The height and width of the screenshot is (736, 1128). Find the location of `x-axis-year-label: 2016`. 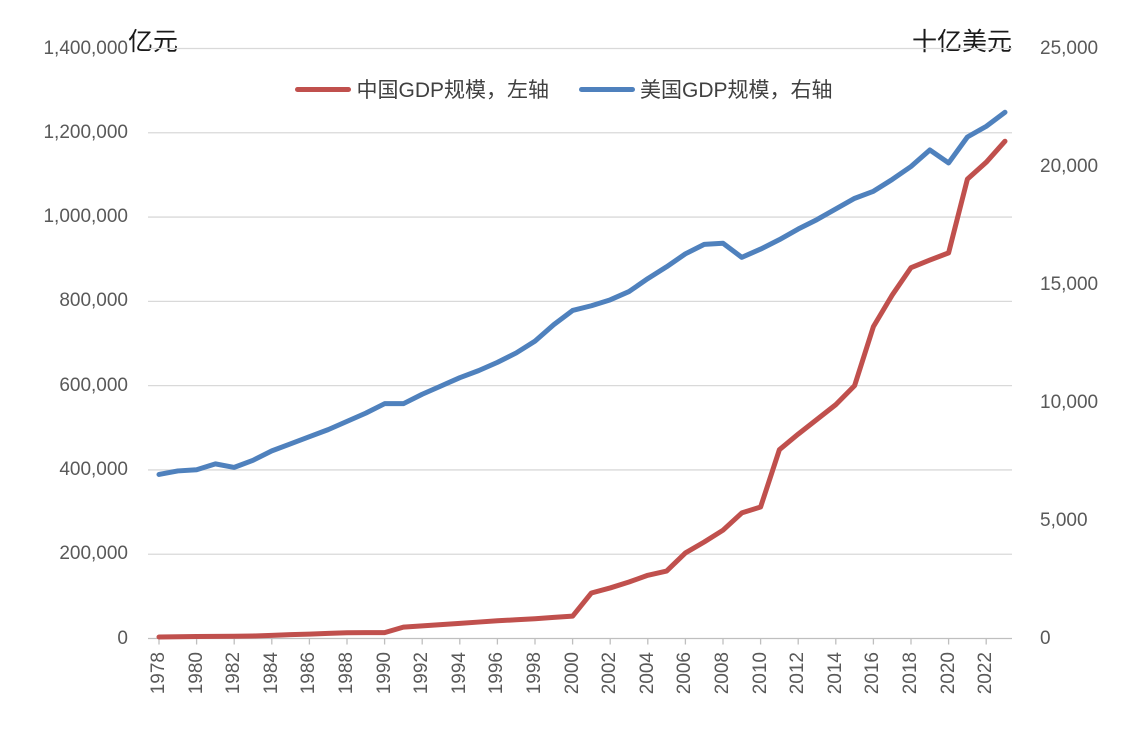

x-axis-year-label: 2016 is located at coordinates (873, 673).